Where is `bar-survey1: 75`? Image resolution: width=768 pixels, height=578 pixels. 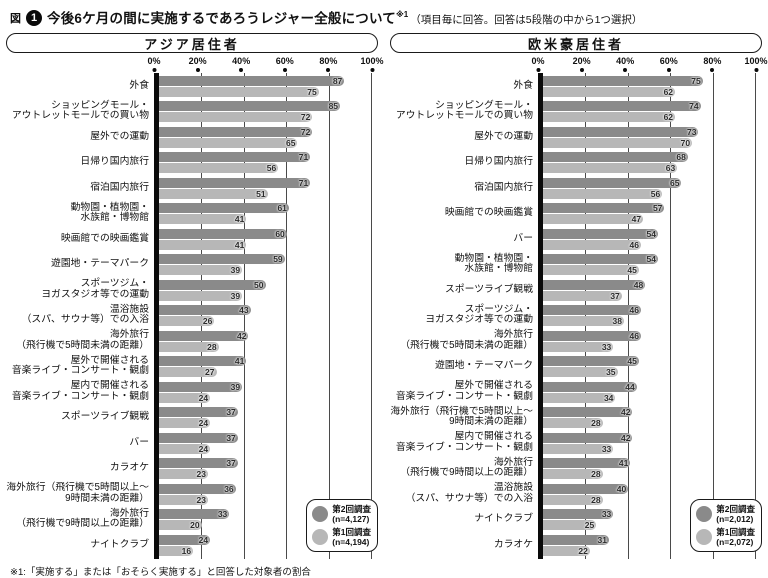
bar-survey1: 75 is located at coordinates (239, 91).